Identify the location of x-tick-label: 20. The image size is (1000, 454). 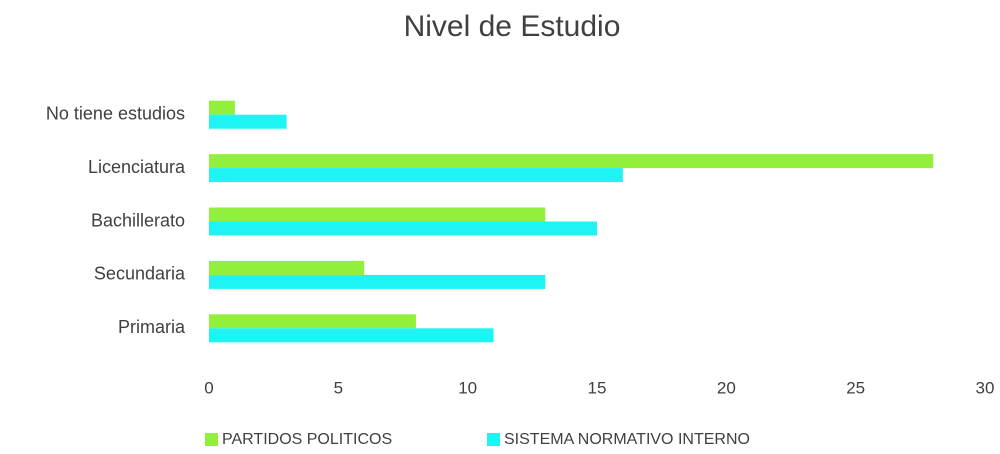
(726, 387).